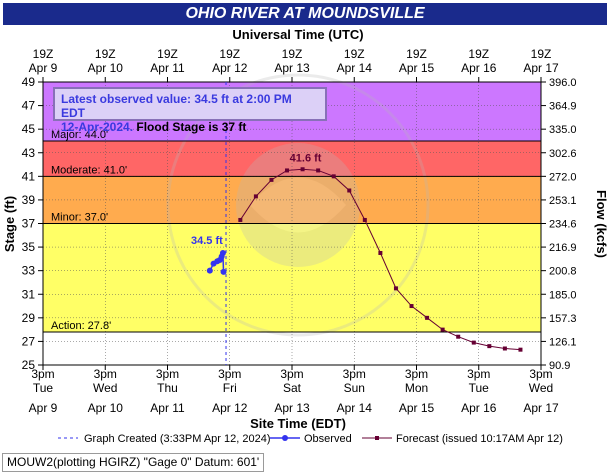 This screenshot has height=474, width=610. I want to click on legend-forecast-marker, so click(377, 438).